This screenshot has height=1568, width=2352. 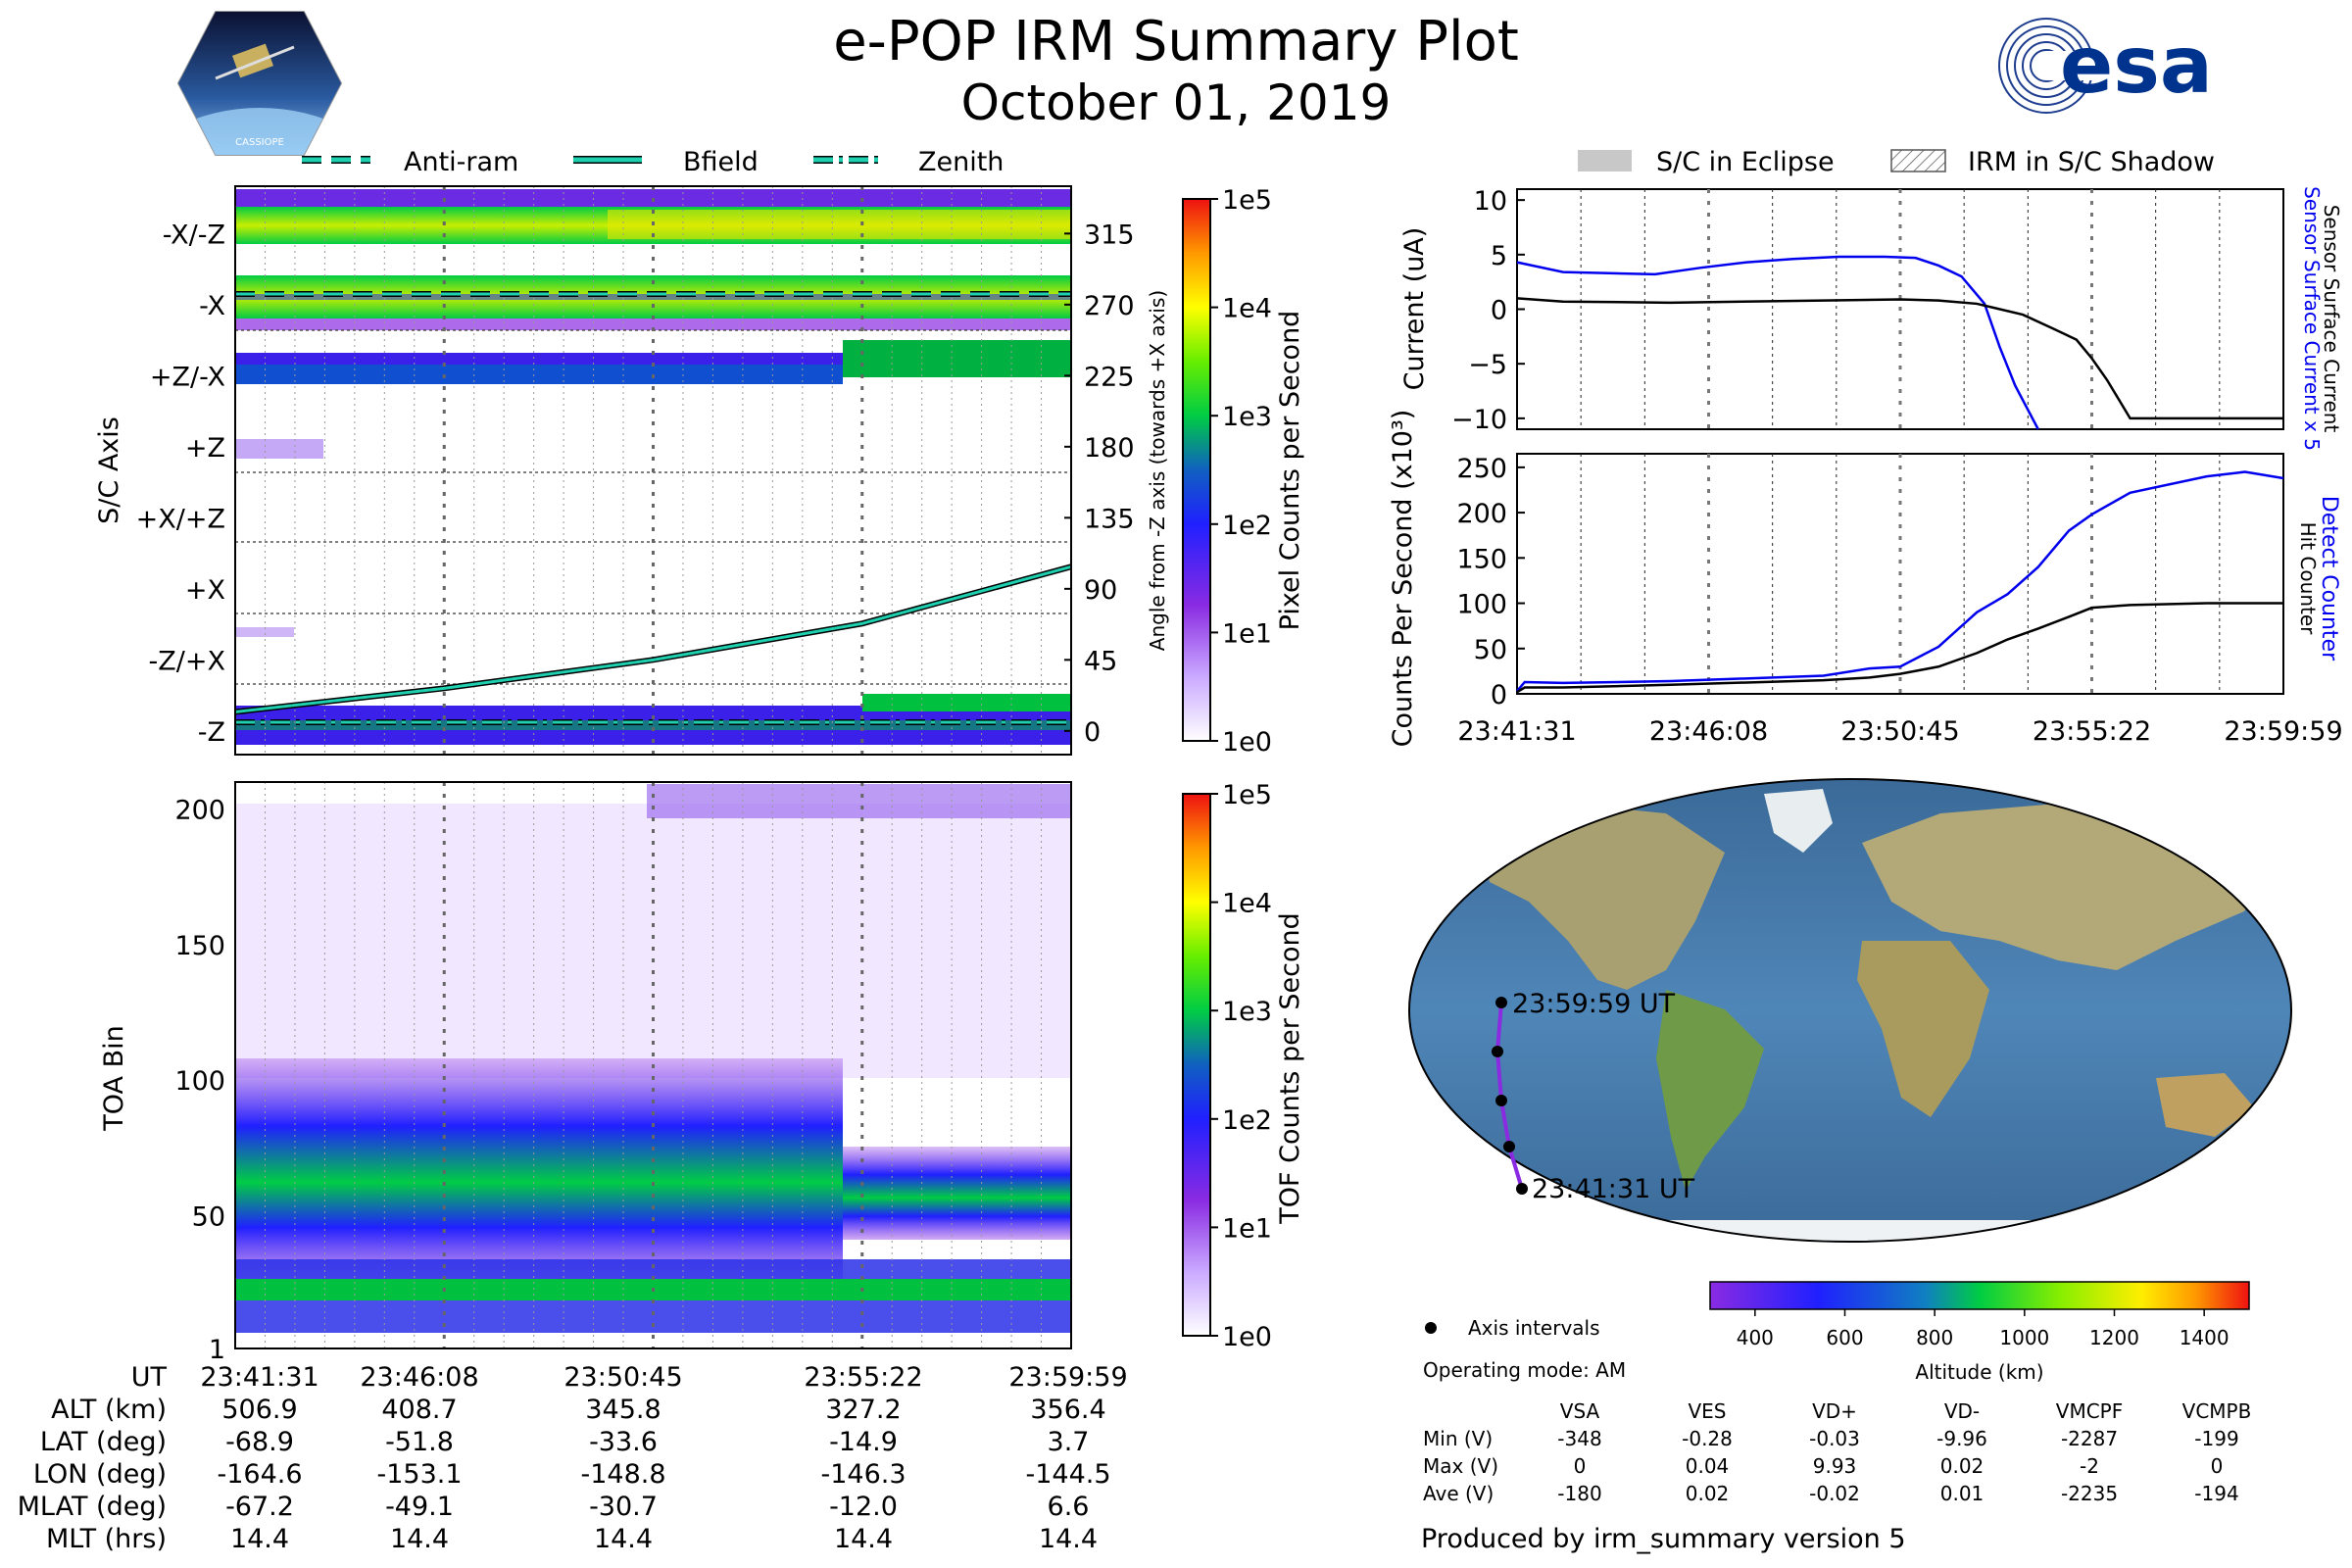 What do you see at coordinates (1109, 377) in the screenshot?
I see `sc-angle-tick-label: 225` at bounding box center [1109, 377].